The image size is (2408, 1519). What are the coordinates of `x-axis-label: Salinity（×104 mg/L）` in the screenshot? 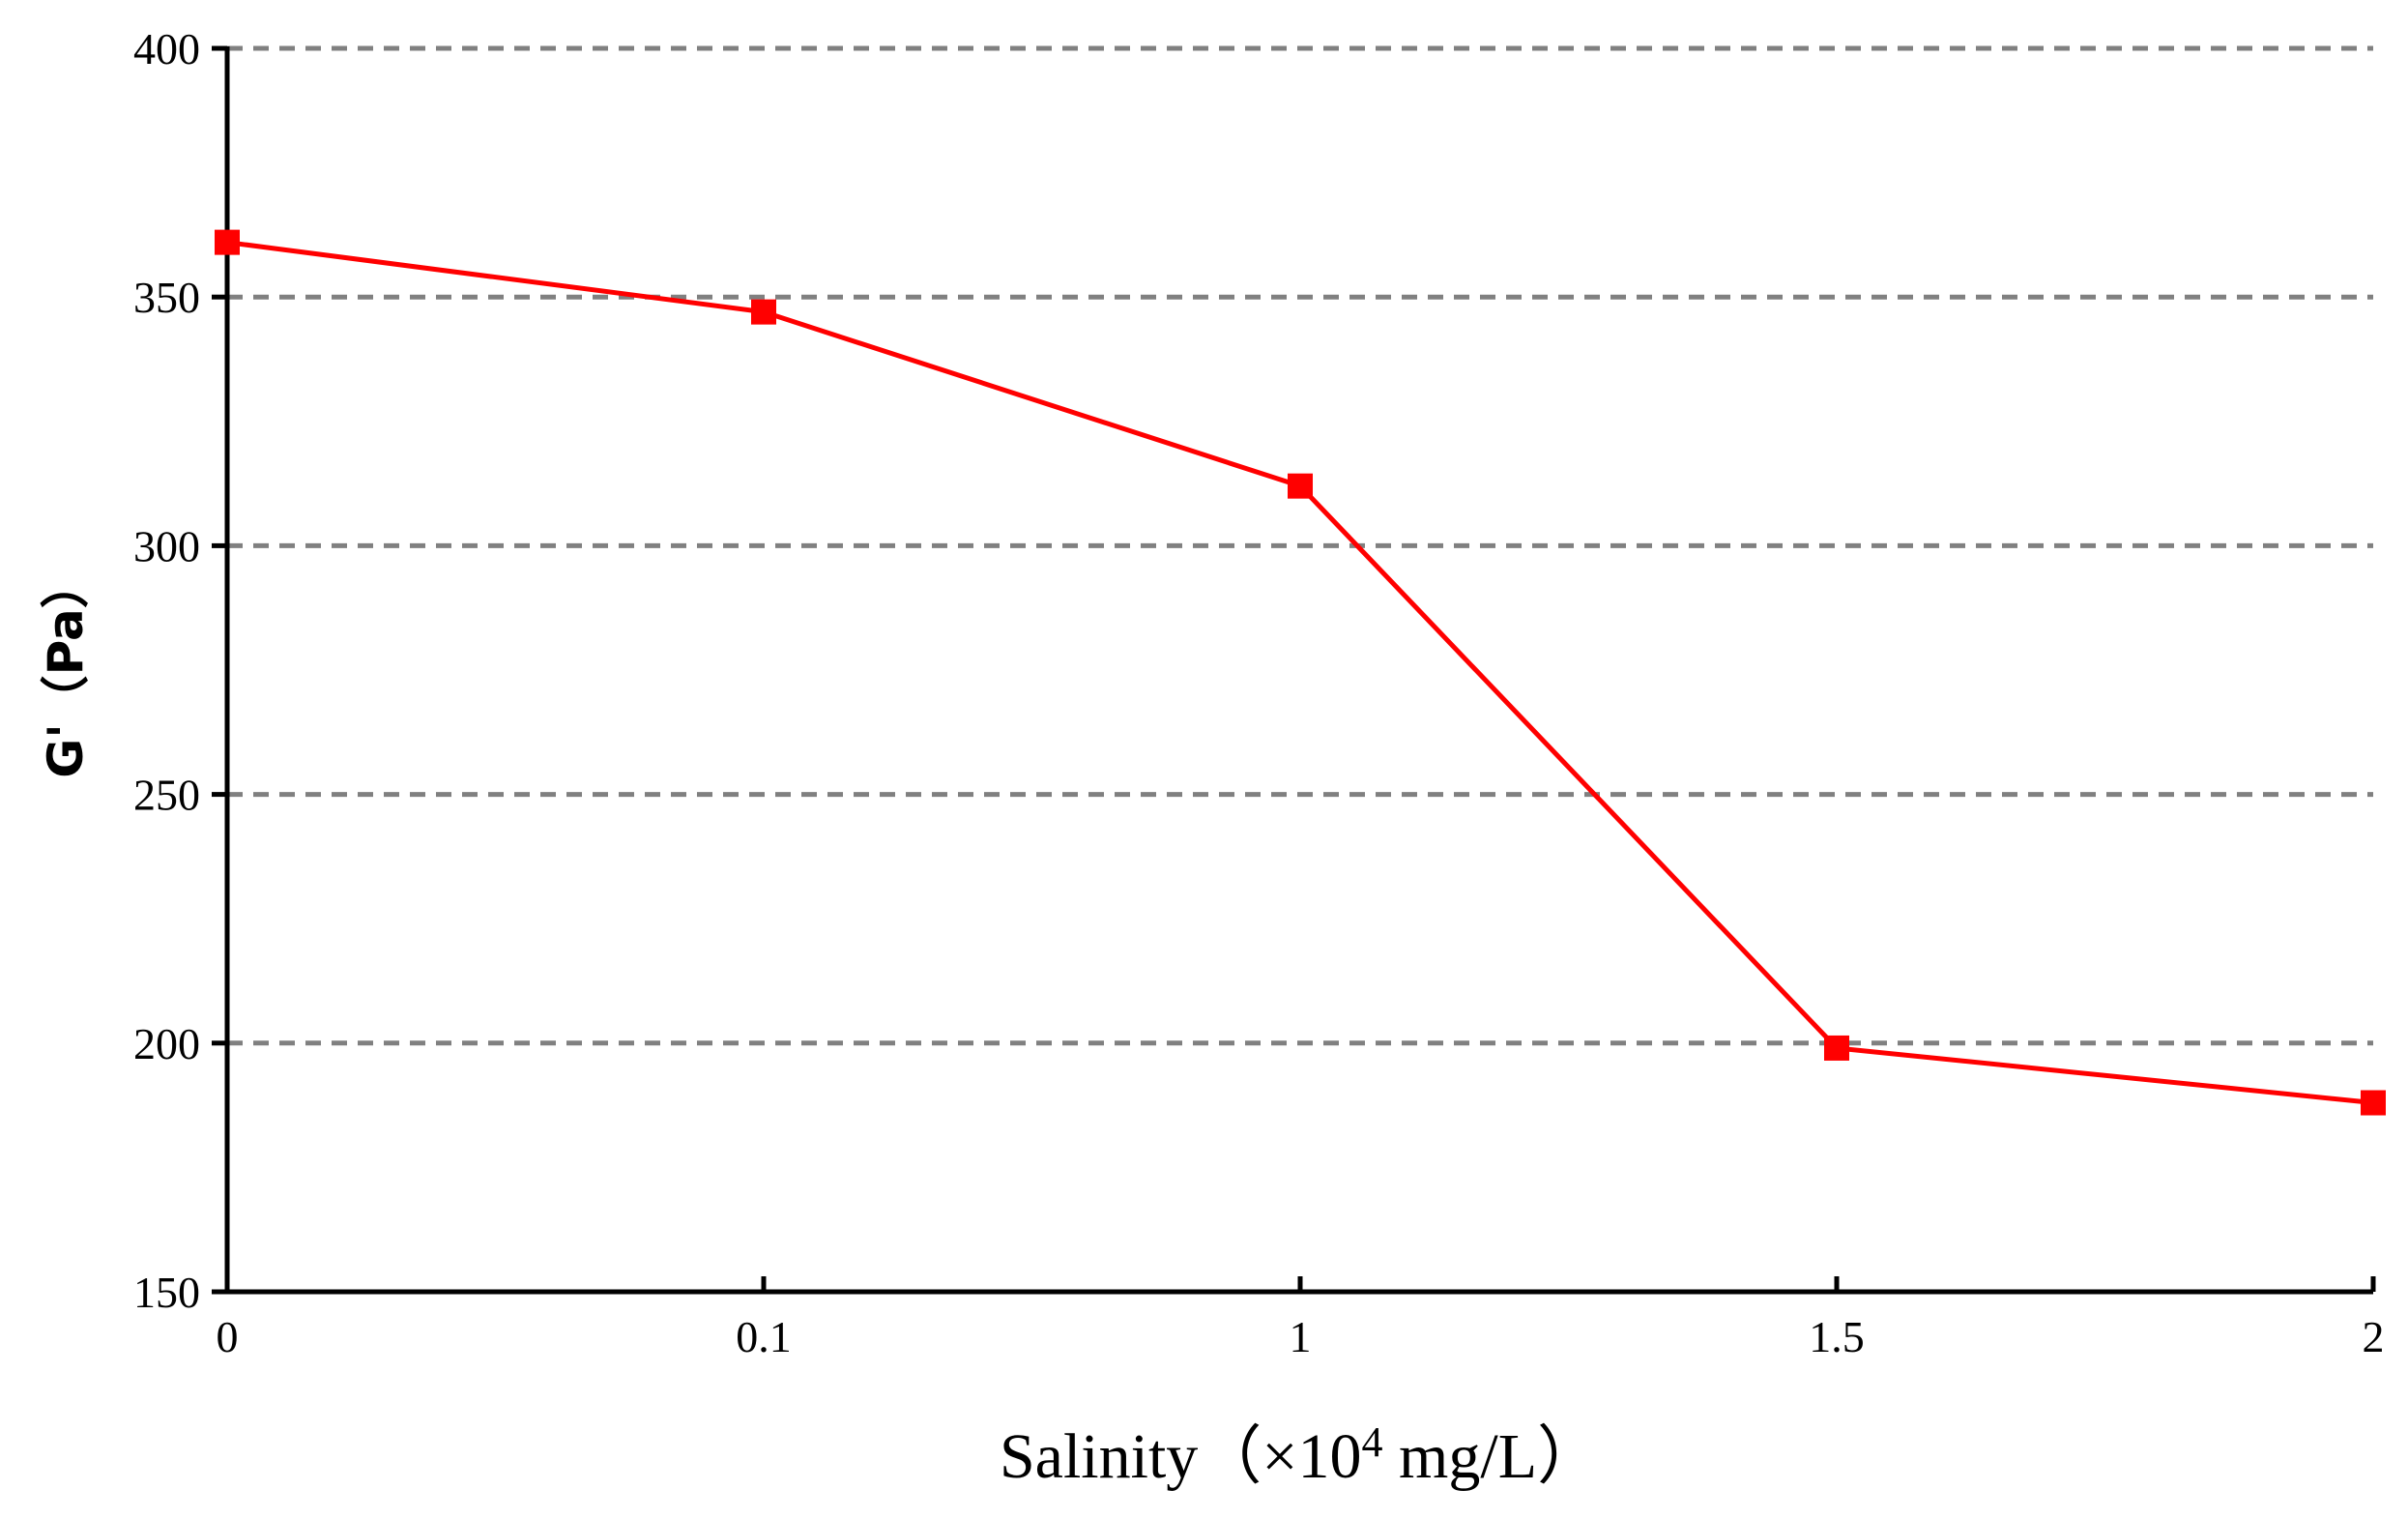 It's located at (1300, 1455).